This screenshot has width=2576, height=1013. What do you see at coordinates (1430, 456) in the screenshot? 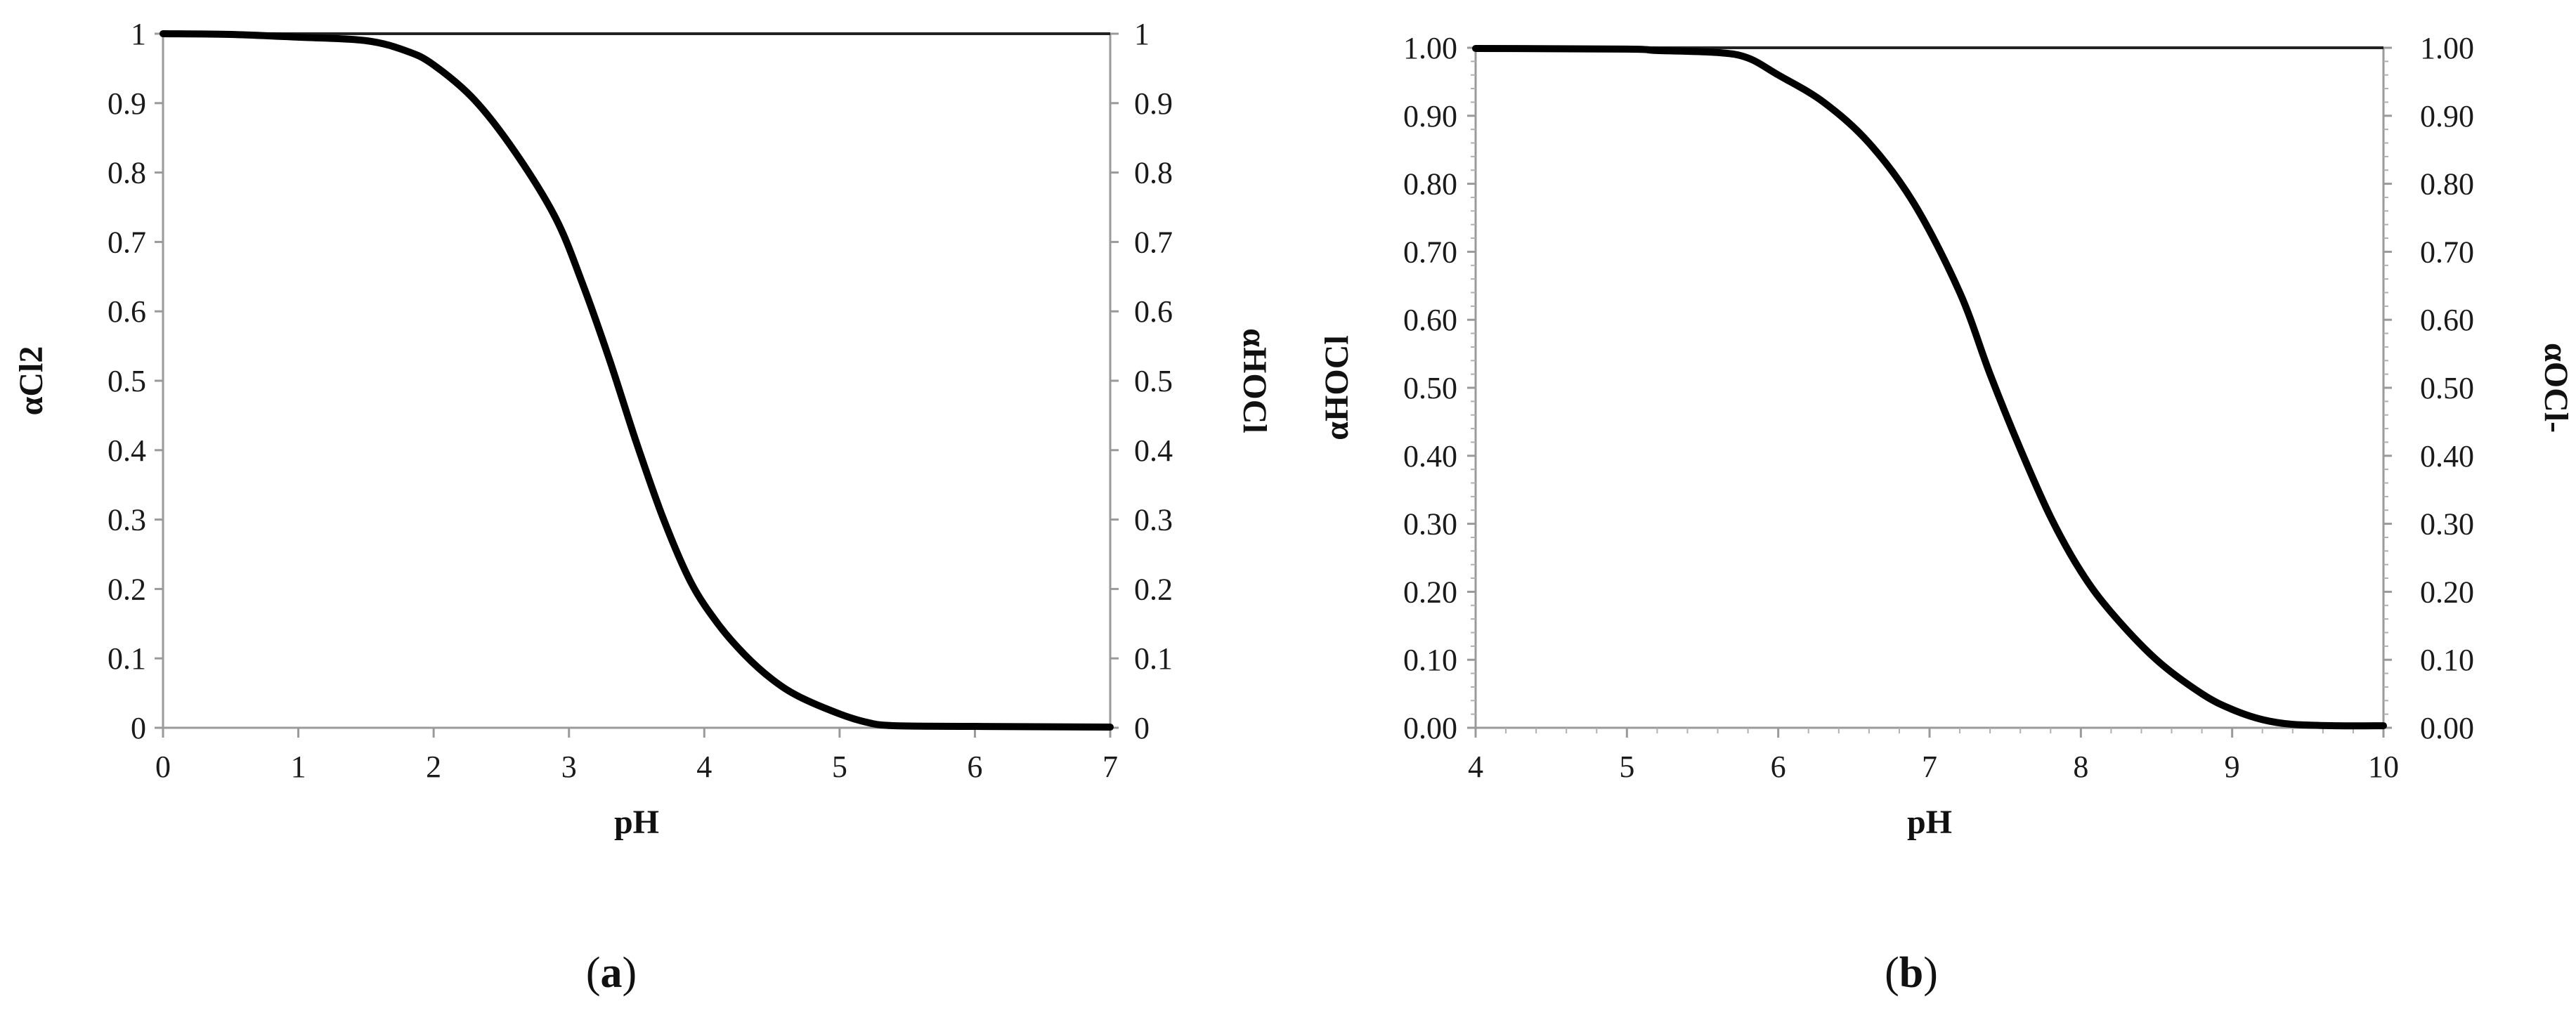
I see `left-y-tick-label: 0.40` at bounding box center [1430, 456].